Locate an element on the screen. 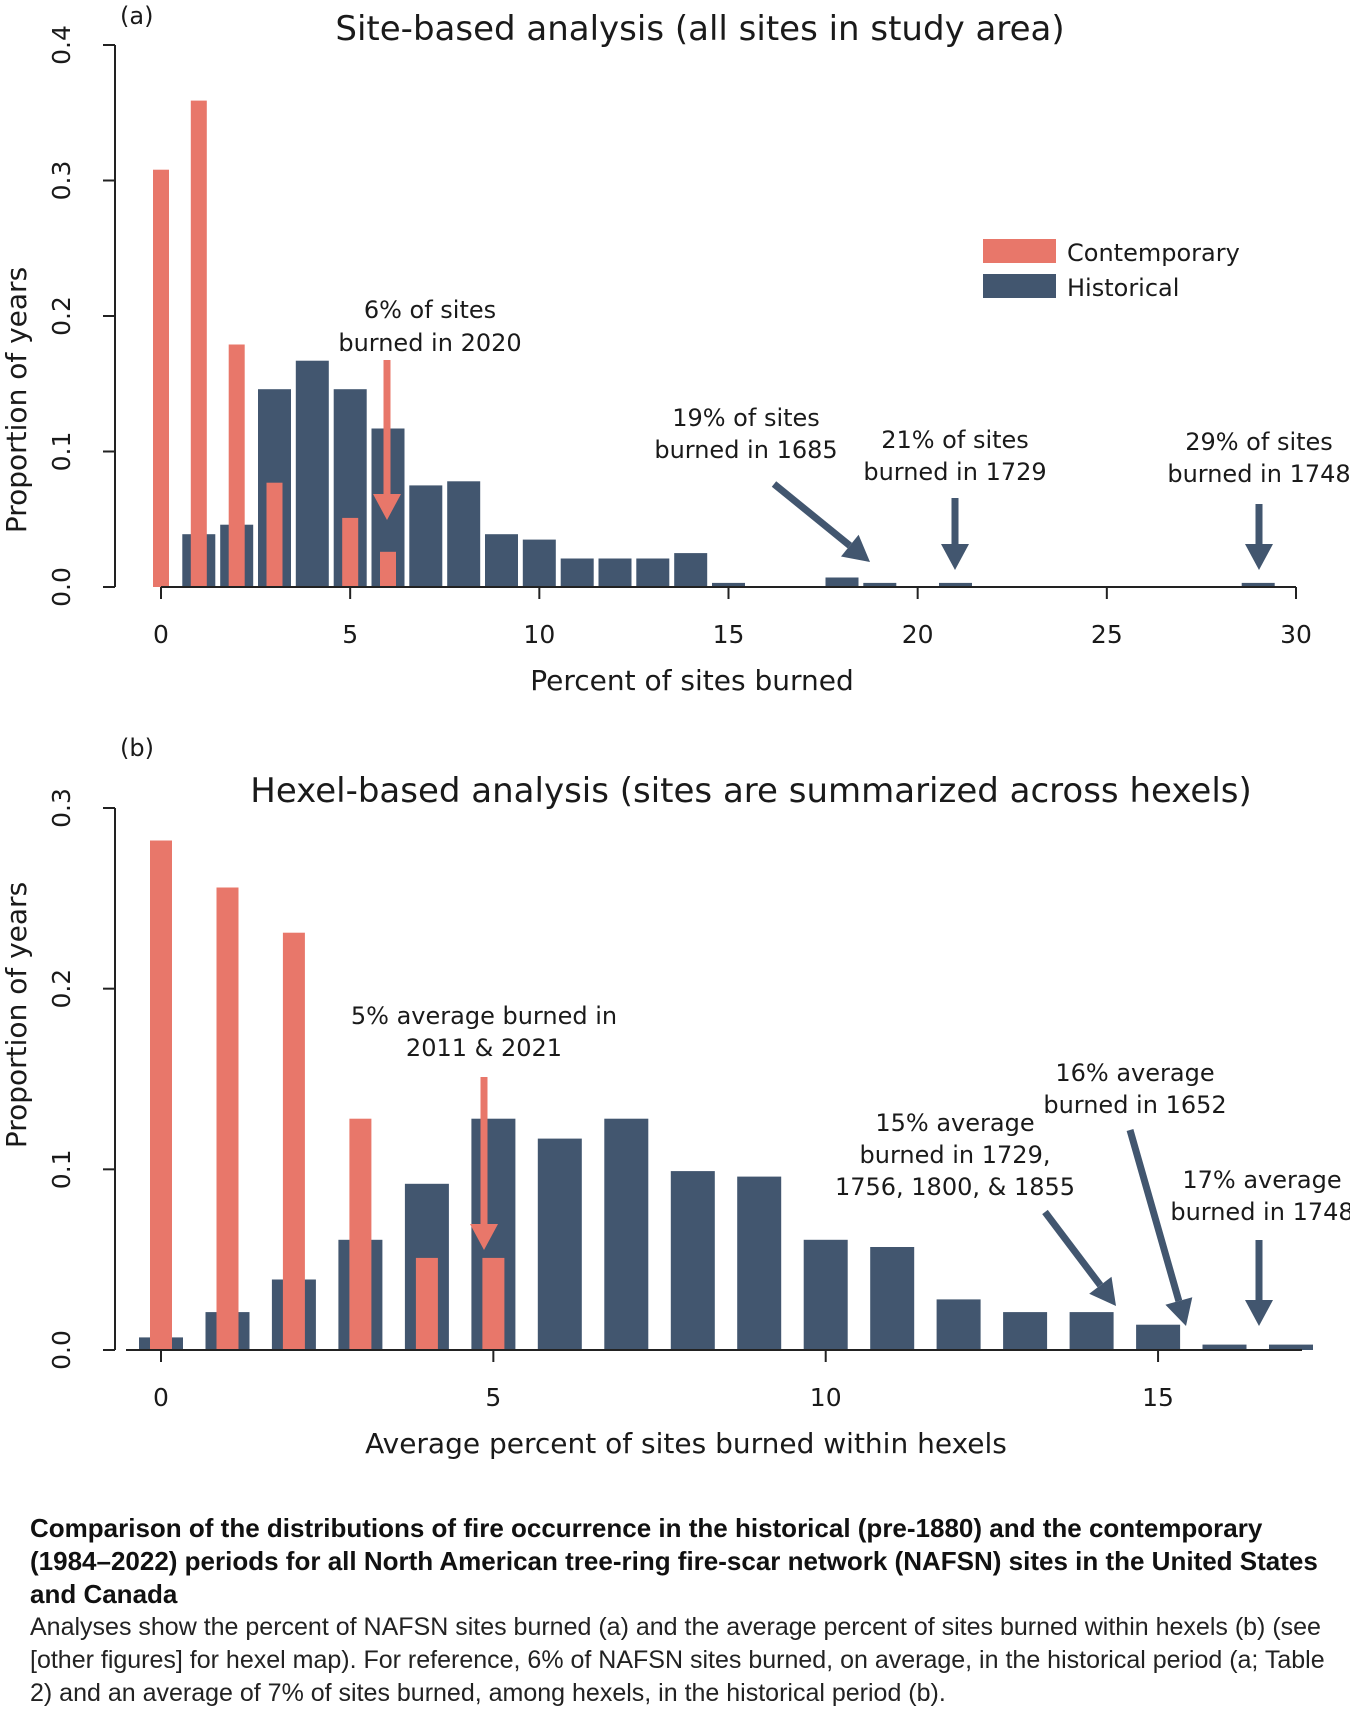  panel-a-annotation-0-line-0: 6% of sites is located at coordinates (430, 310).